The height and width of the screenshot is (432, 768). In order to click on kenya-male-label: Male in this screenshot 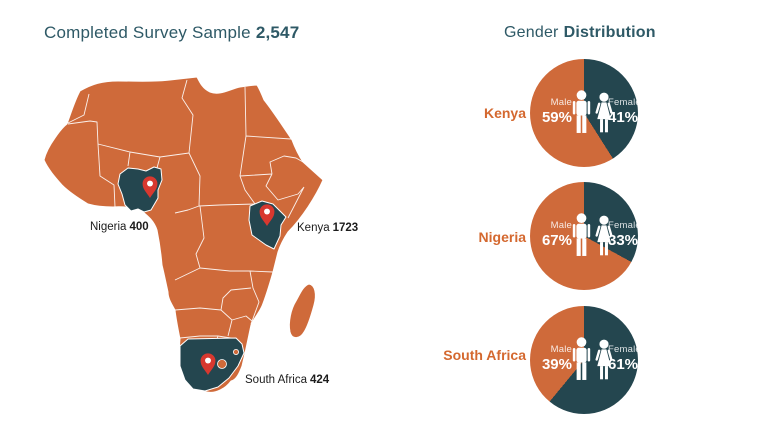, I will do `click(561, 102)`.